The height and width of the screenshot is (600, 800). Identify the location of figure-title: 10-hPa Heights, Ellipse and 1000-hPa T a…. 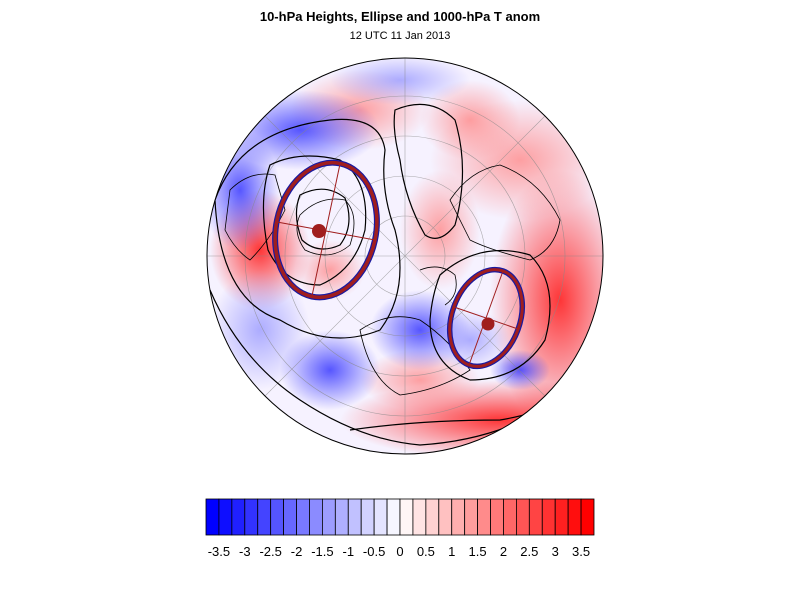
(400, 16).